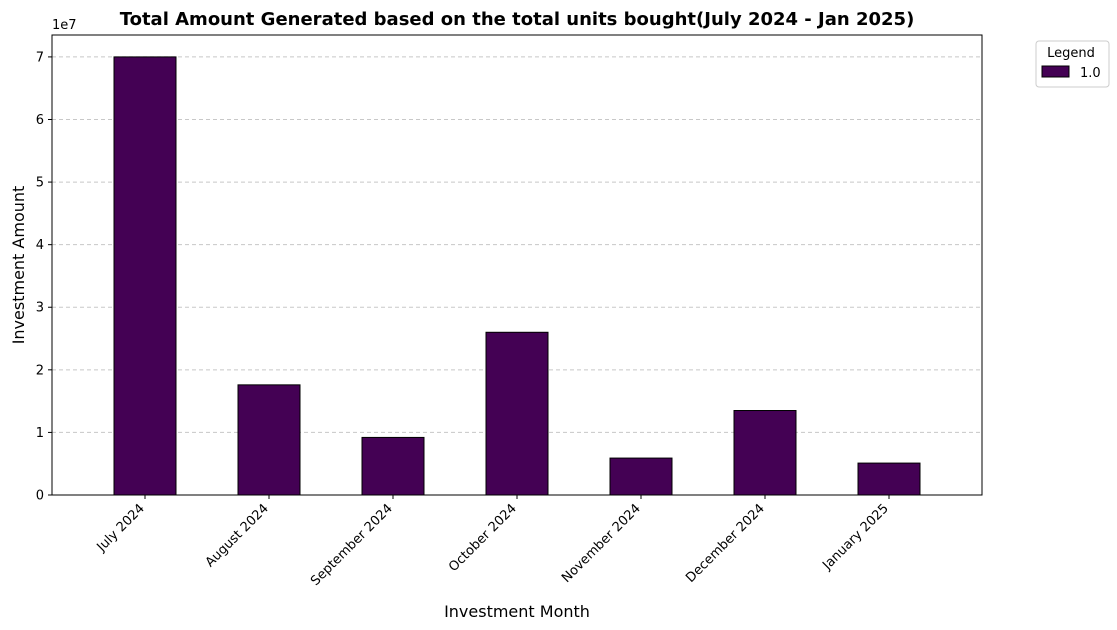  I want to click on x-tick-label: November 2024, so click(601, 543).